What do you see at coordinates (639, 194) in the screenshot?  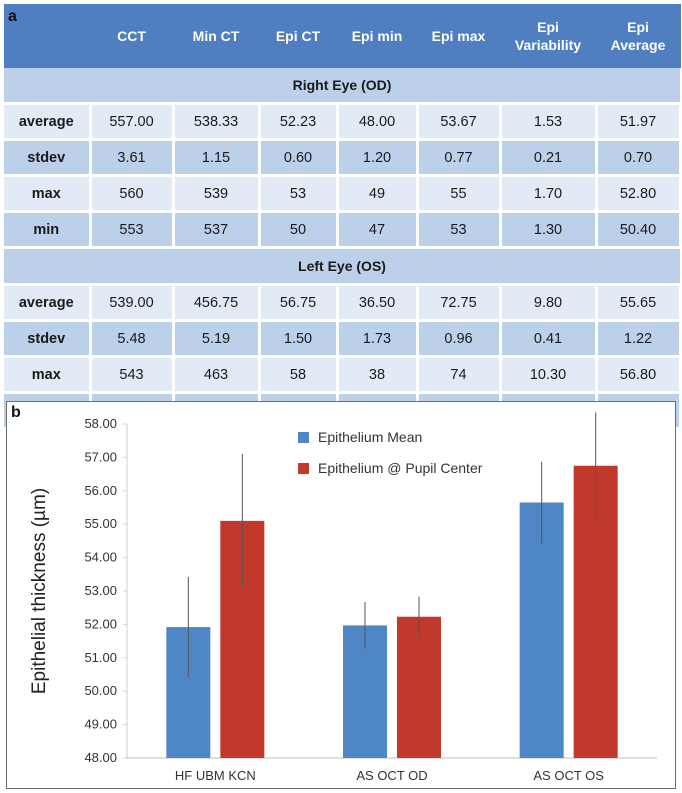 I see `table-cell: 52.80` at bounding box center [639, 194].